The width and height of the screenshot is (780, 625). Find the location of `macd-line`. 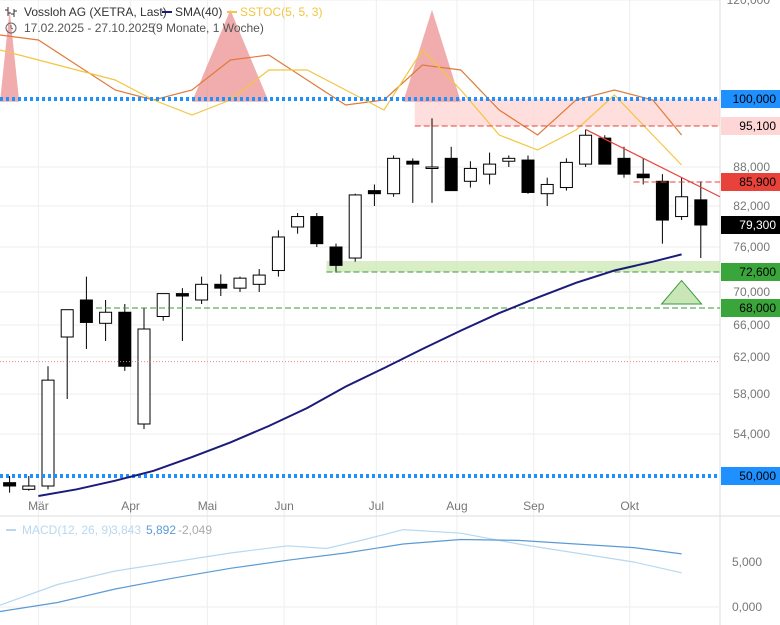

macd-line is located at coordinates (341, 575).